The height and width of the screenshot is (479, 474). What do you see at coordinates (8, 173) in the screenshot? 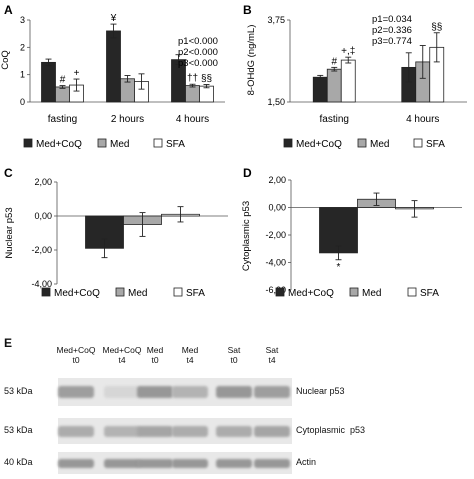
I see `panel-letter: C` at bounding box center [8, 173].